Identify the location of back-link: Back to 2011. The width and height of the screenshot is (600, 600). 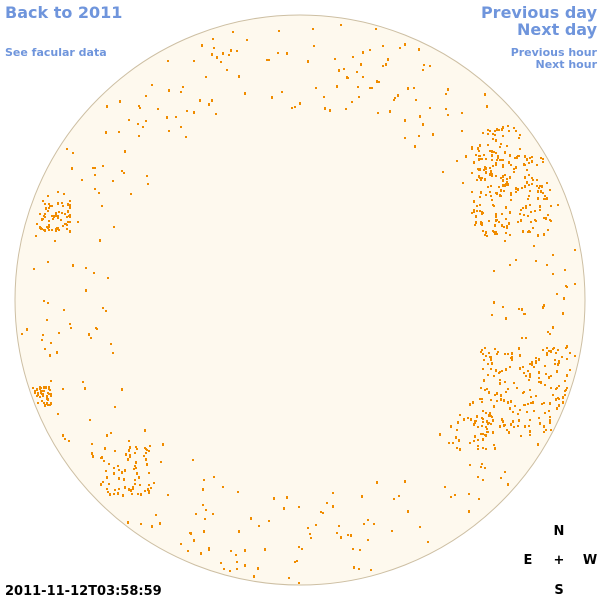
(63, 12).